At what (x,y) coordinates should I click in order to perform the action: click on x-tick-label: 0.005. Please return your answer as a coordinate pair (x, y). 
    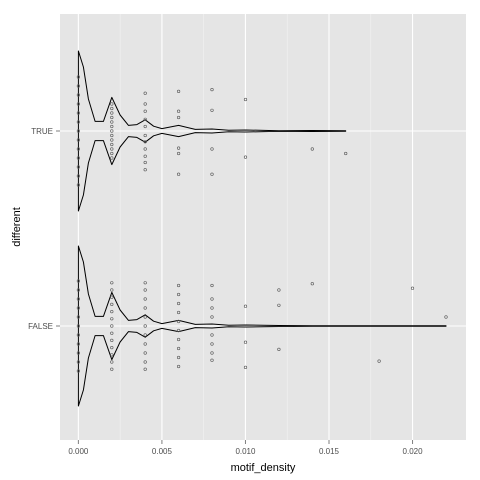
    Looking at the image, I should click on (162, 451).